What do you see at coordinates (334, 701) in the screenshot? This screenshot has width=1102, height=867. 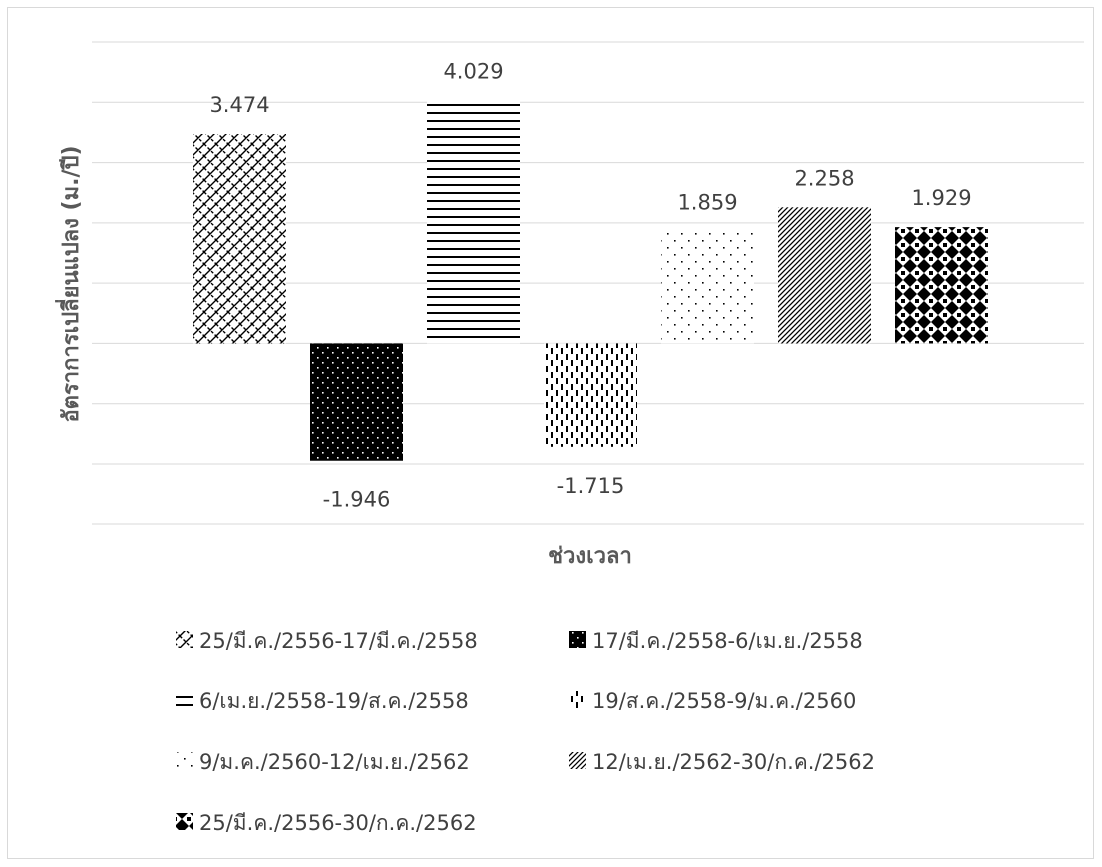 I see `legend-label: 6/เม.ย./2558-19/ส.ค./2558` at bounding box center [334, 701].